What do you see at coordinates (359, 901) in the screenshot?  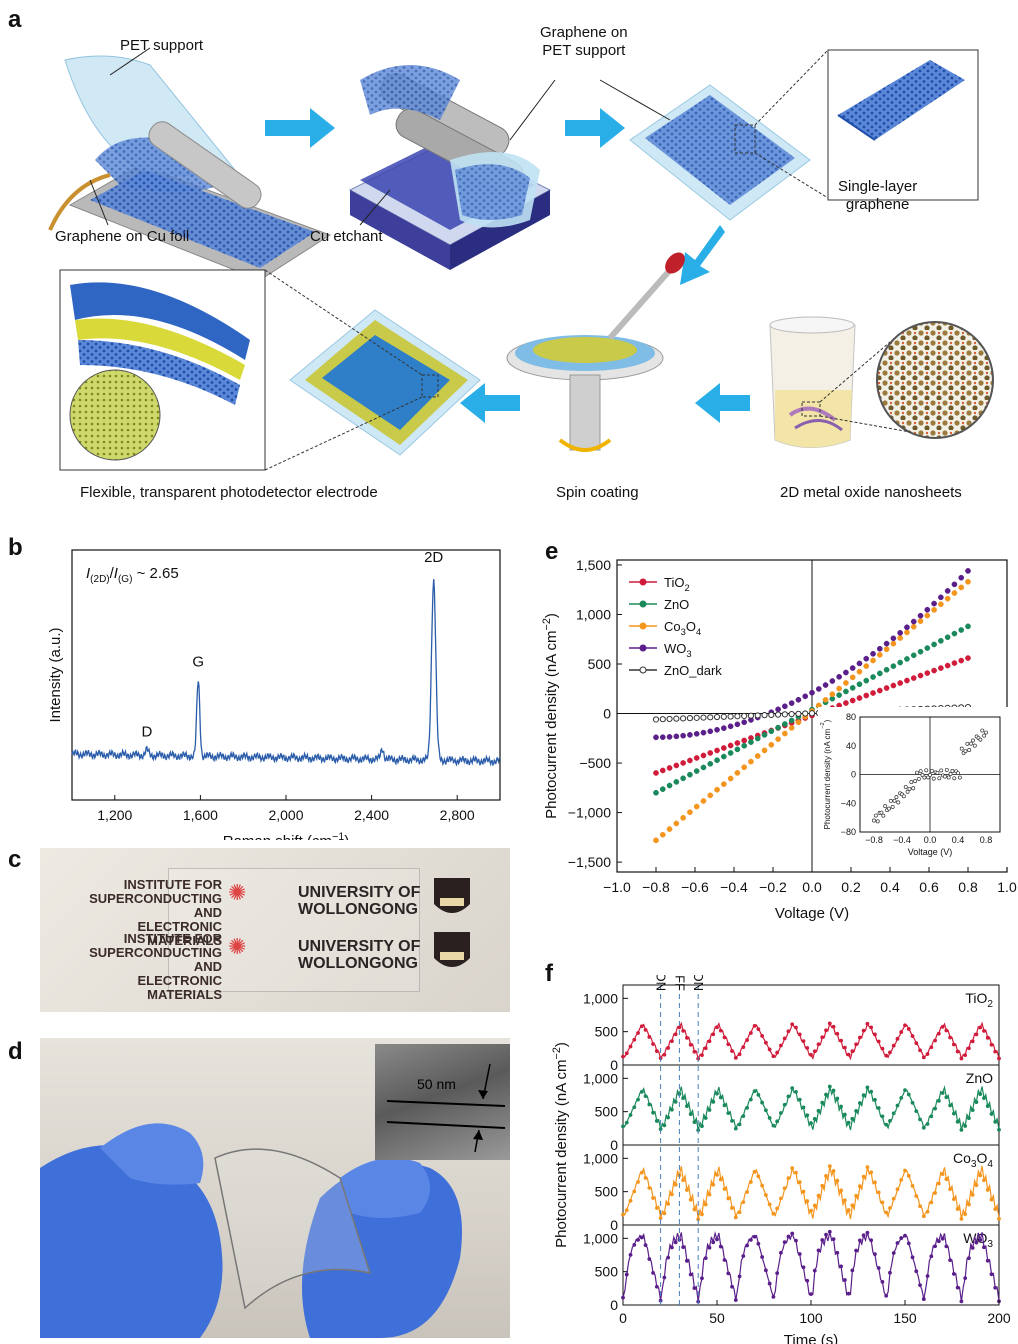 I see `uni-text-block-1: UNIVERSITY OF WOLLONGONG` at bounding box center [359, 901].